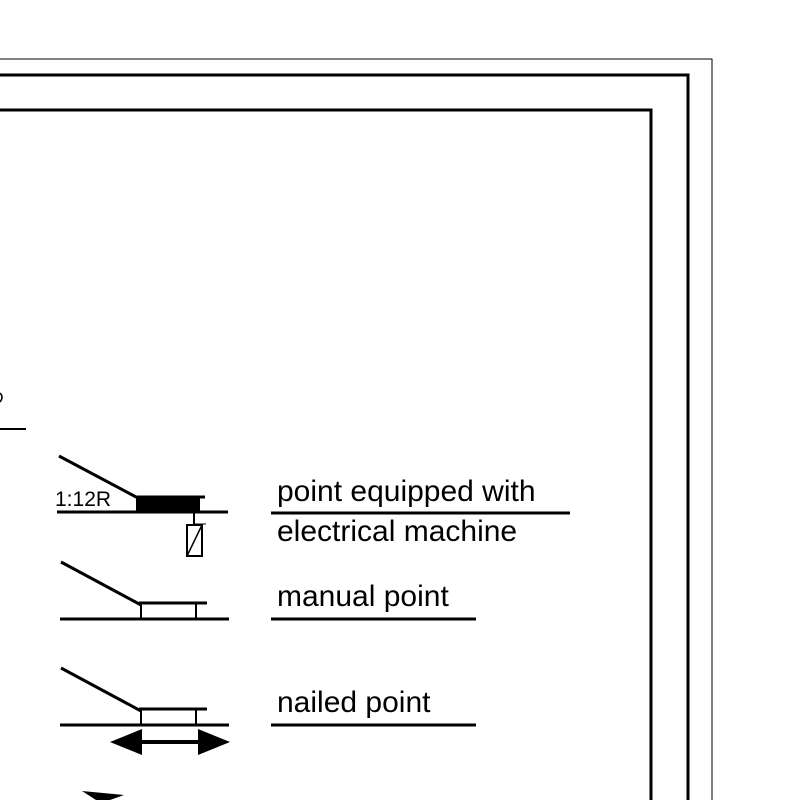 The width and height of the screenshot is (800, 805). I want to click on electrical-point-label-line-1: point equipped with, so click(406, 491).